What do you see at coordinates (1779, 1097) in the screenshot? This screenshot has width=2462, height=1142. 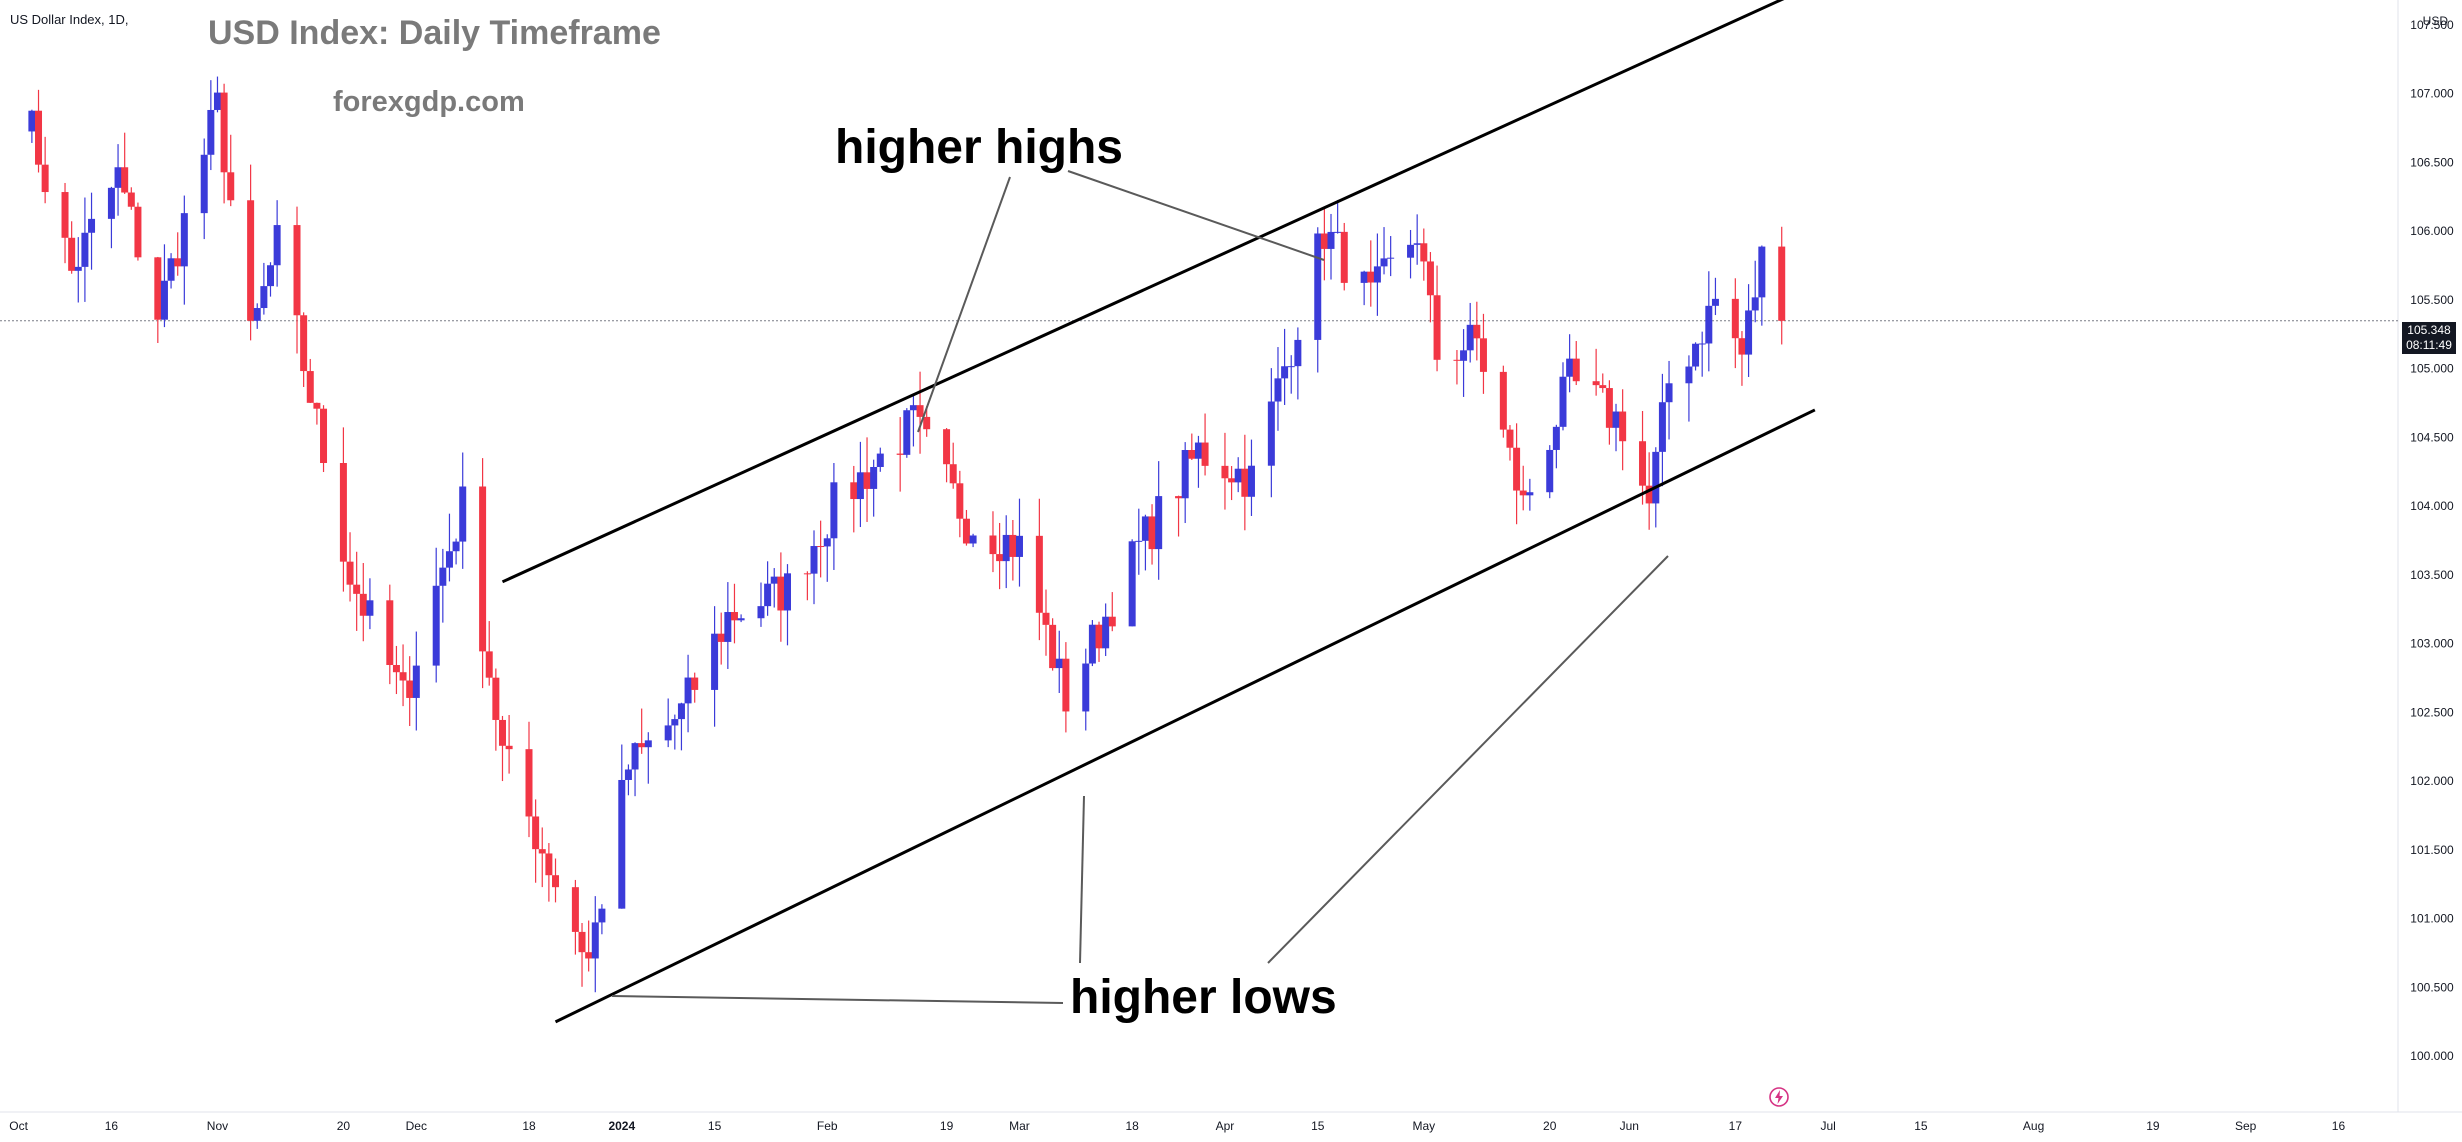 I see `lightning-bolt-icon` at bounding box center [1779, 1097].